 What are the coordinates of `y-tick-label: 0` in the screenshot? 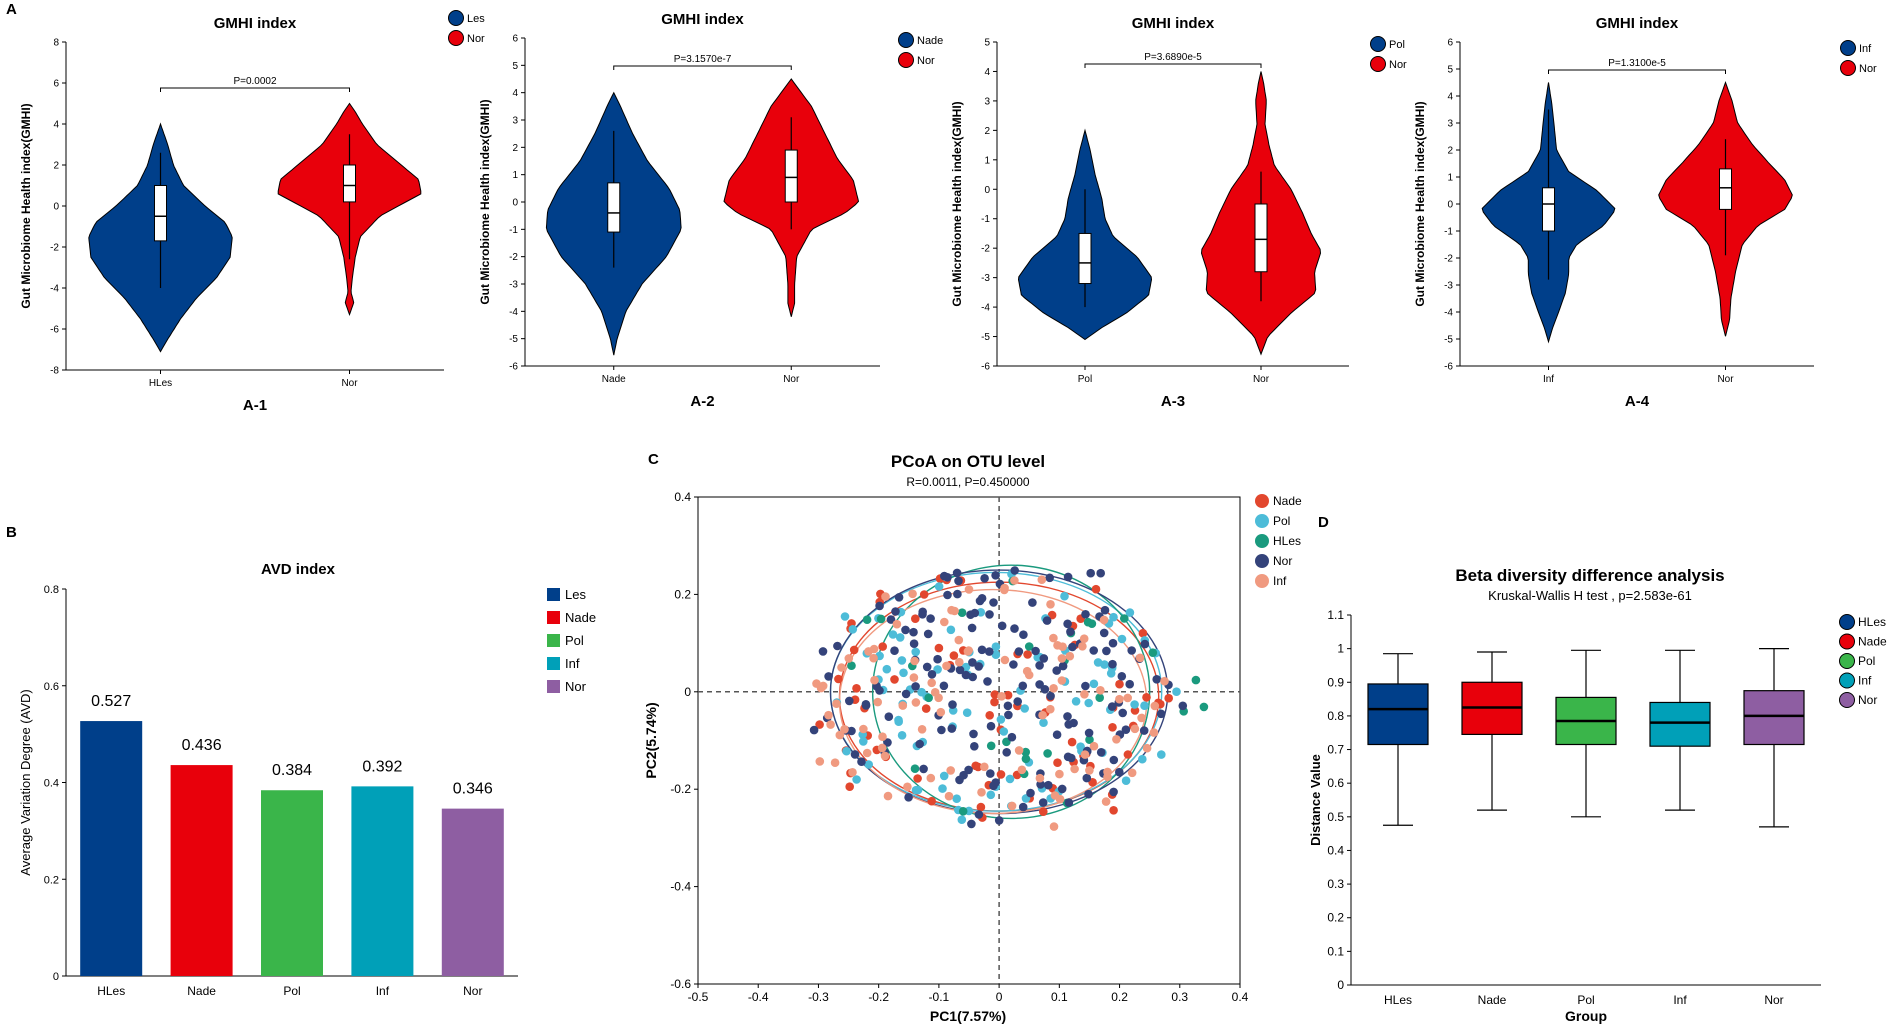 It's located at (687, 692).